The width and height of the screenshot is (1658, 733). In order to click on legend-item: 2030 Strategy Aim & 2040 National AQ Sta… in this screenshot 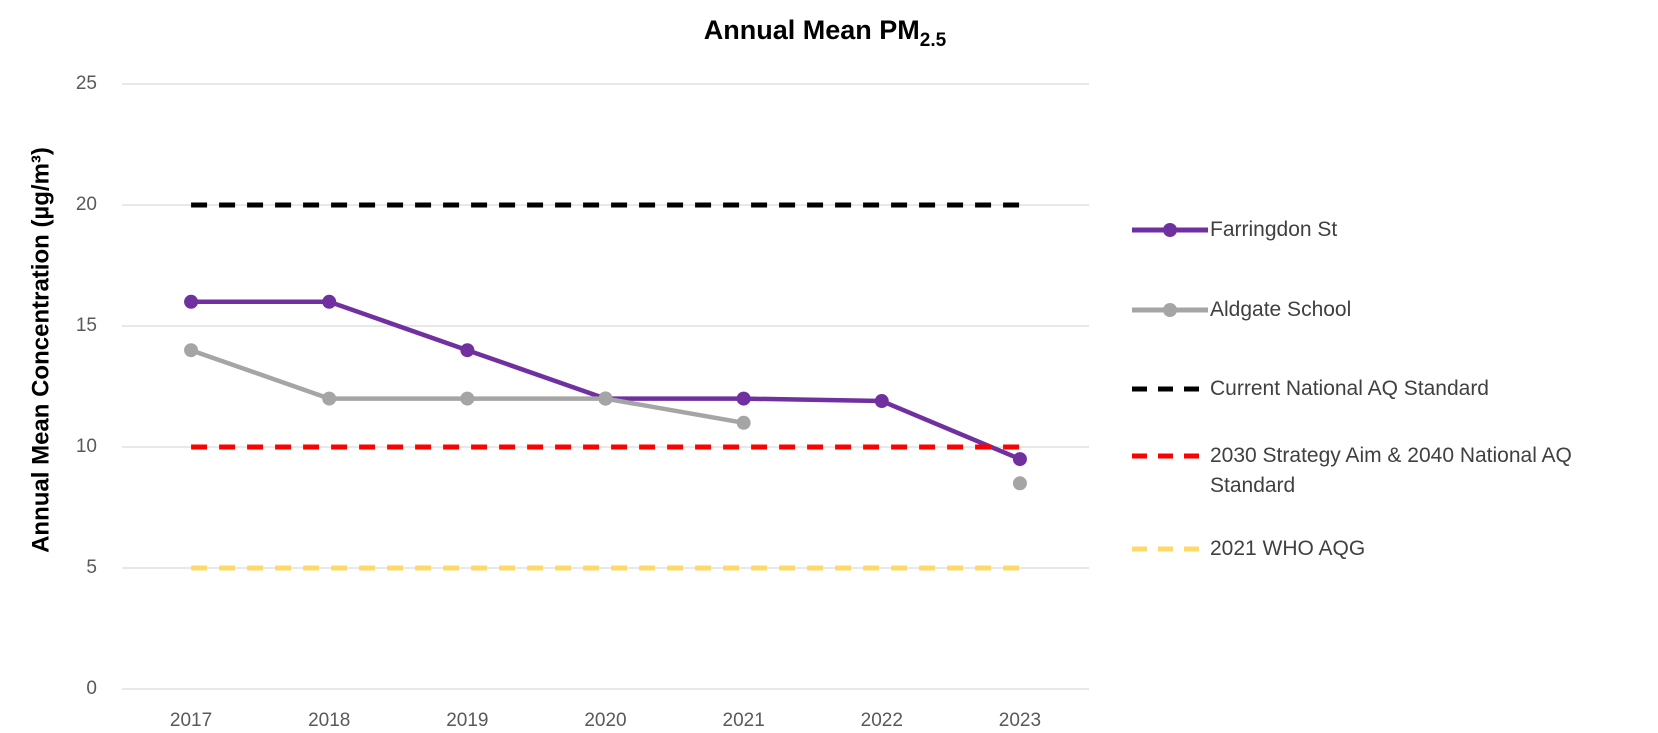, I will do `click(1370, 471)`.